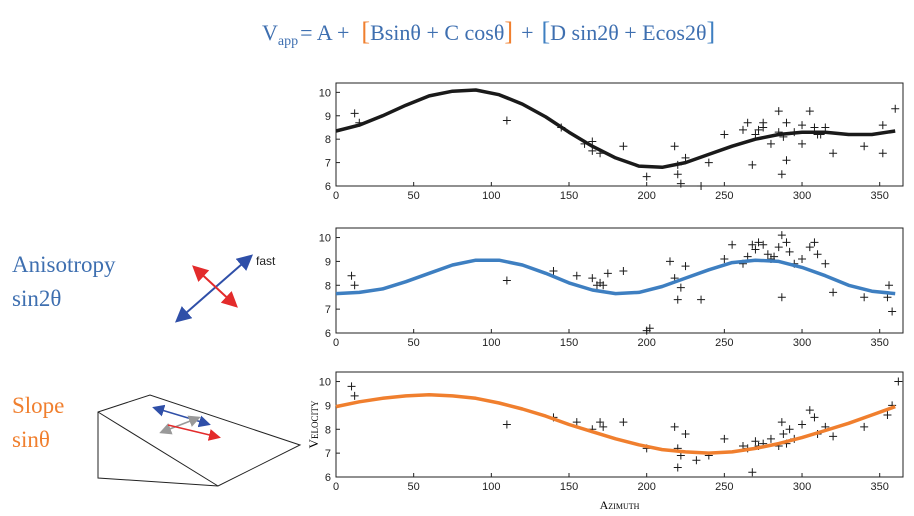  What do you see at coordinates (328, 140) in the screenshot?
I see `y-tick-label: 8` at bounding box center [328, 140].